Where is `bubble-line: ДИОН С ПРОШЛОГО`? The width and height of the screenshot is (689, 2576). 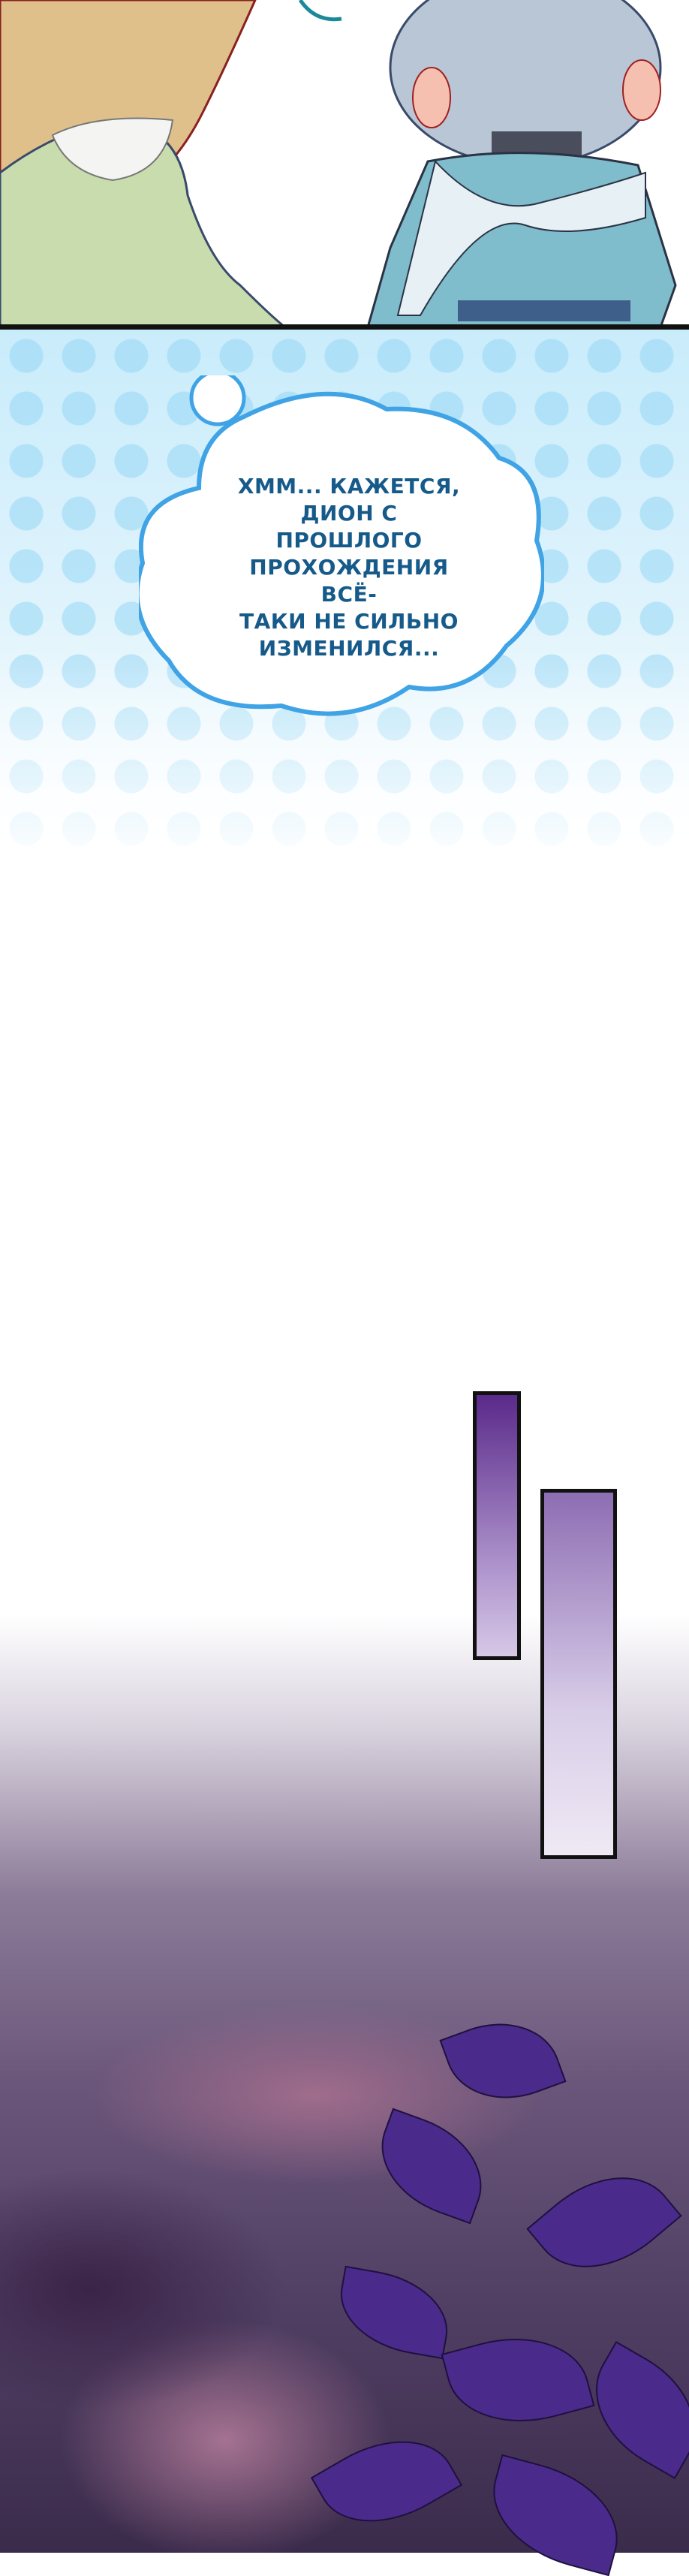
bubble-line: ДИОН С ПРОШЛОГО is located at coordinates (349, 527).